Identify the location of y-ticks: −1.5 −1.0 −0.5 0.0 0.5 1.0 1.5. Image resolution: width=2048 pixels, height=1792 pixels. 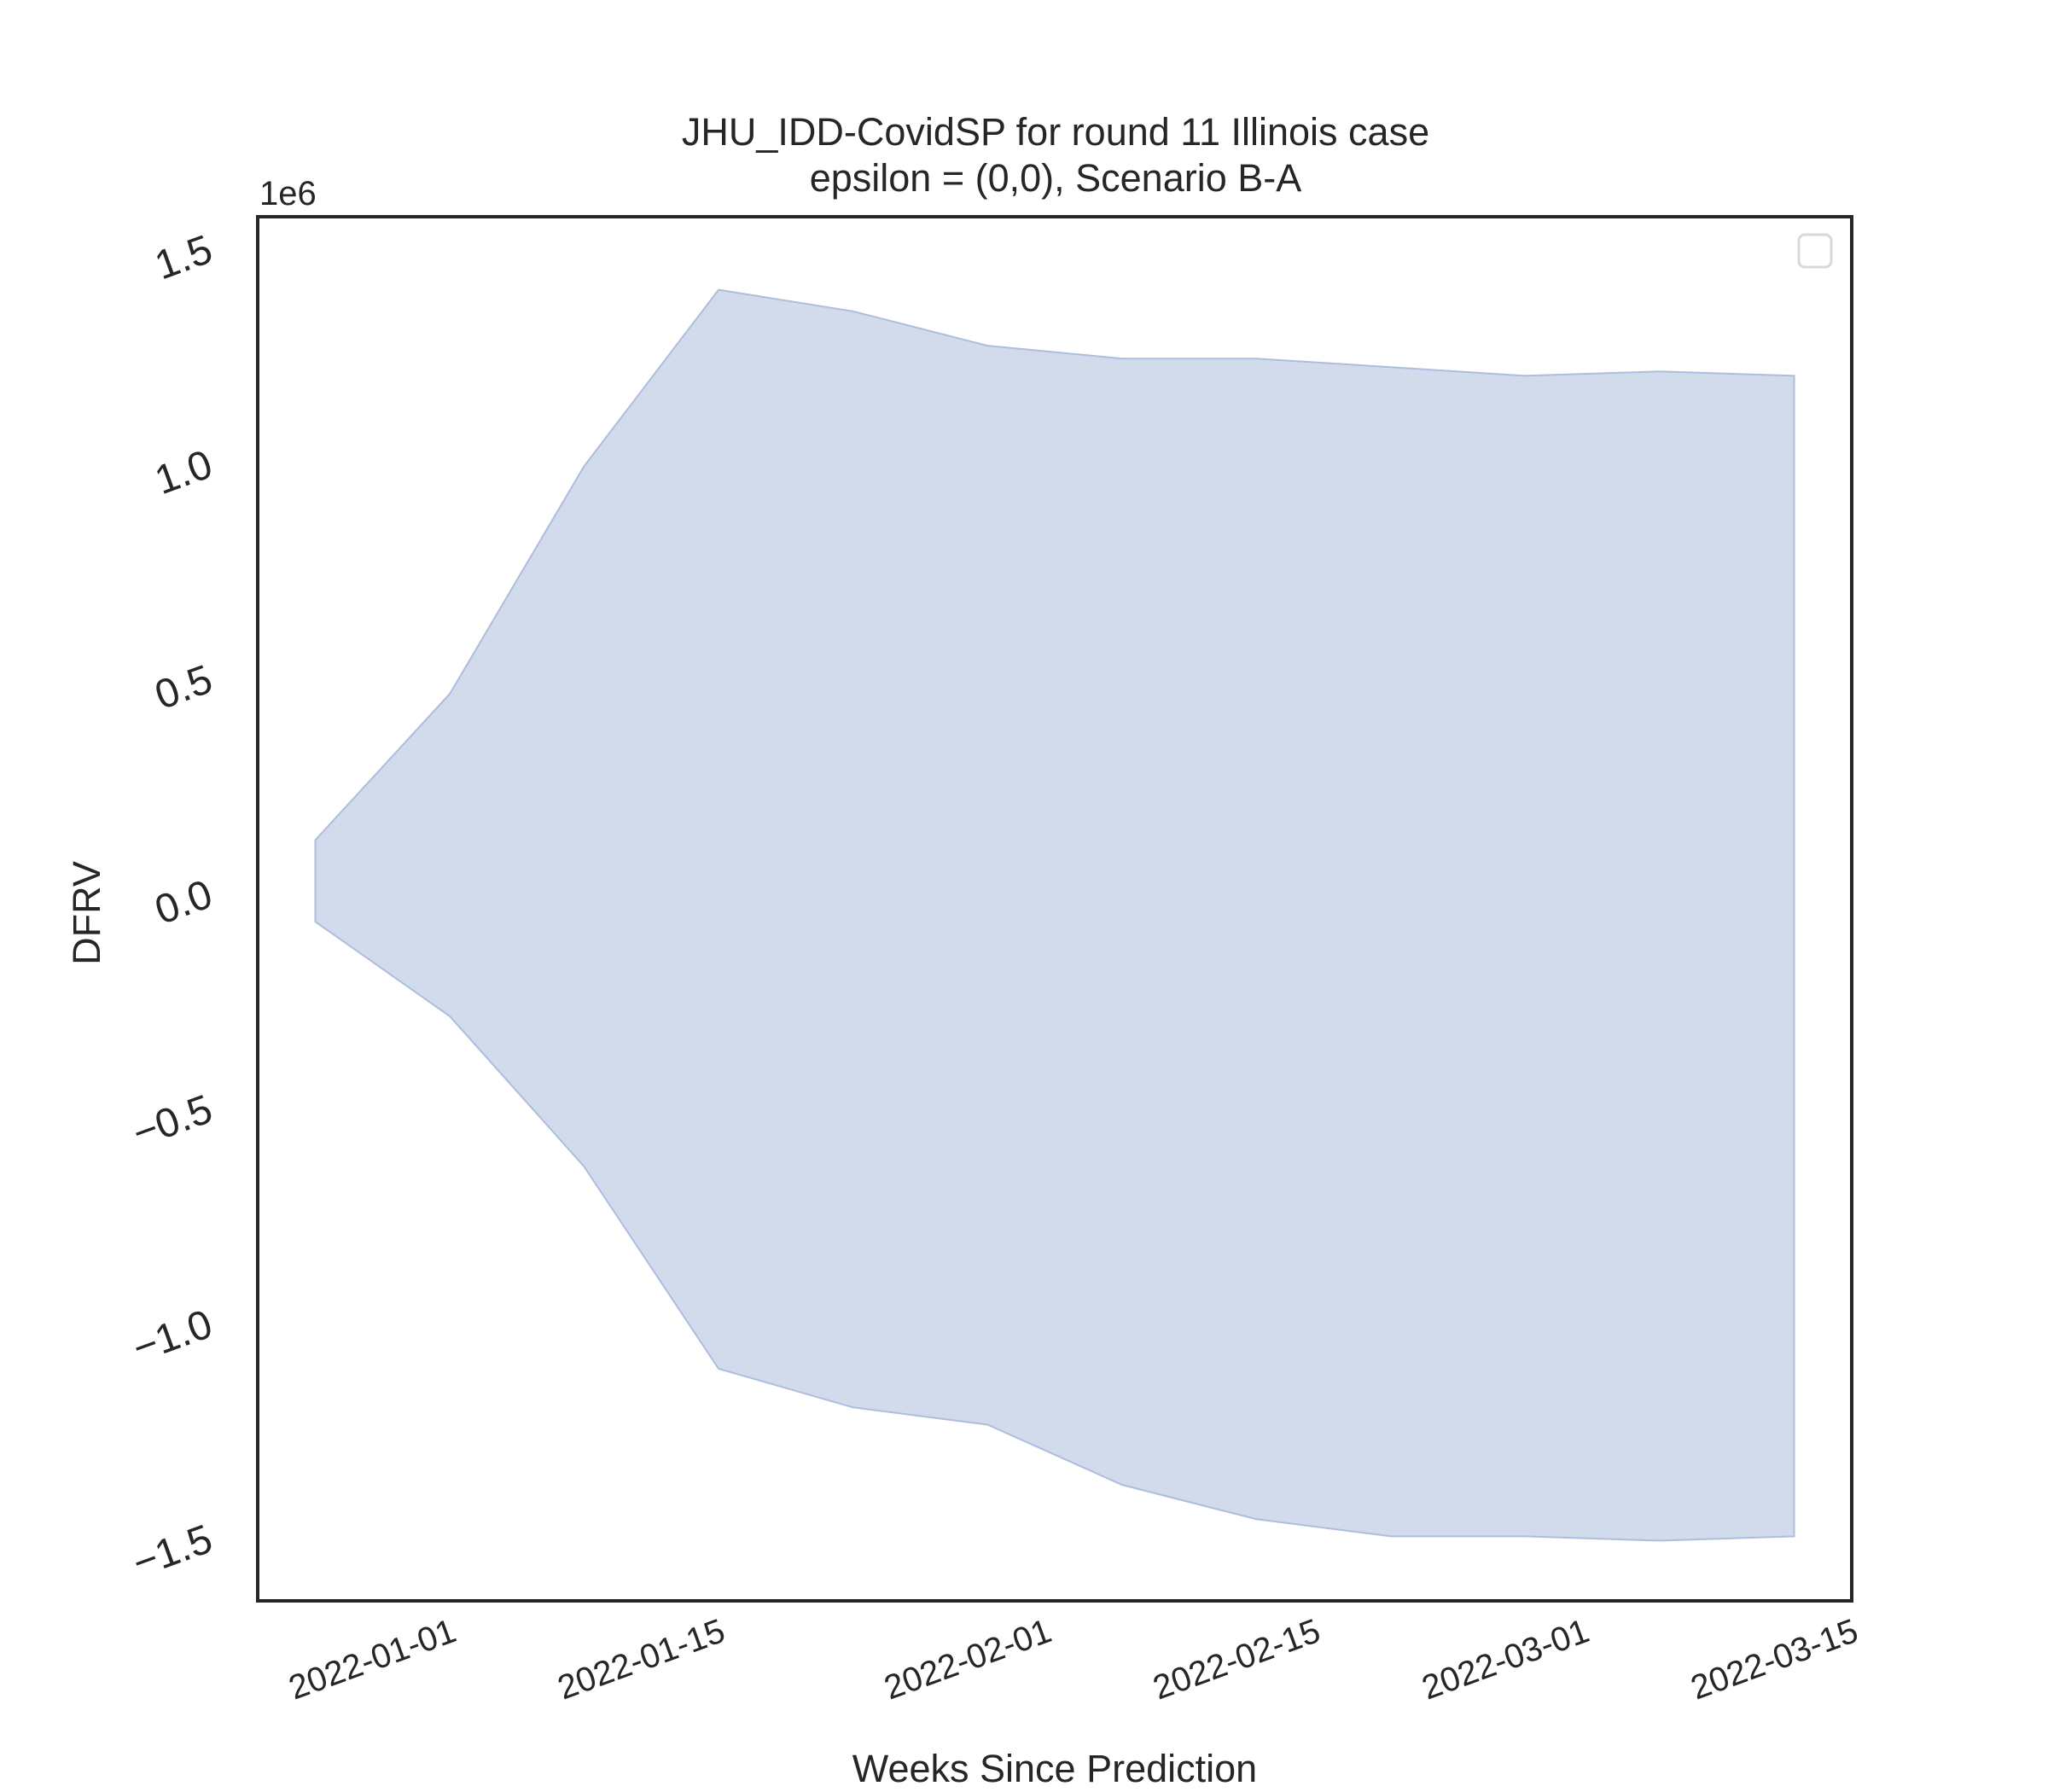
(172, 907).